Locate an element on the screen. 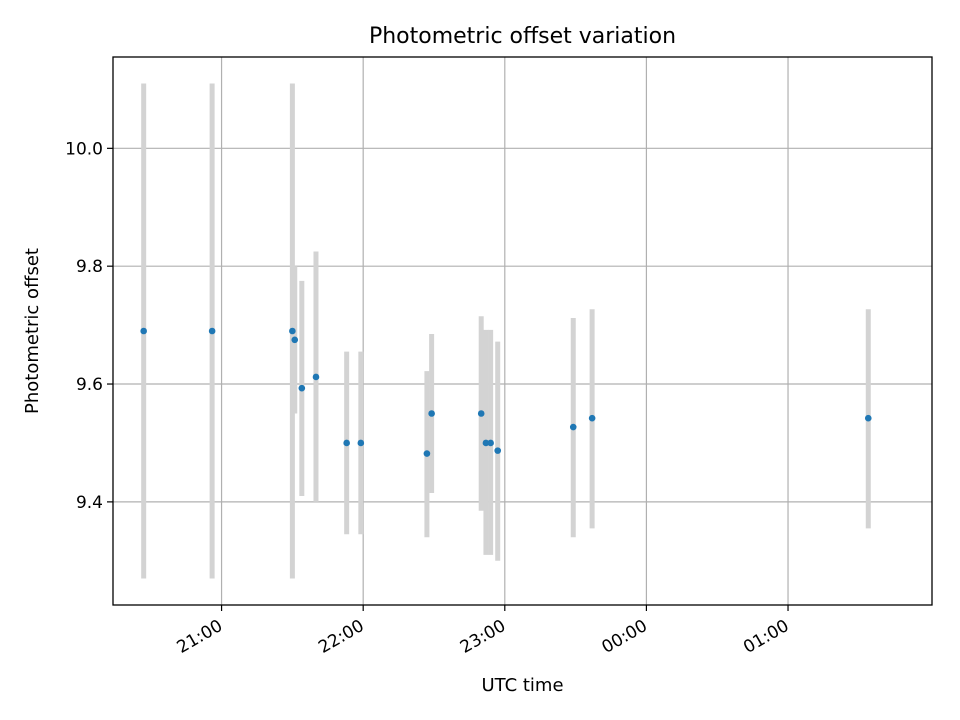 Image resolution: width=960 pixels, height=720 pixels. x-tick-label: 00:00 is located at coordinates (624, 637).